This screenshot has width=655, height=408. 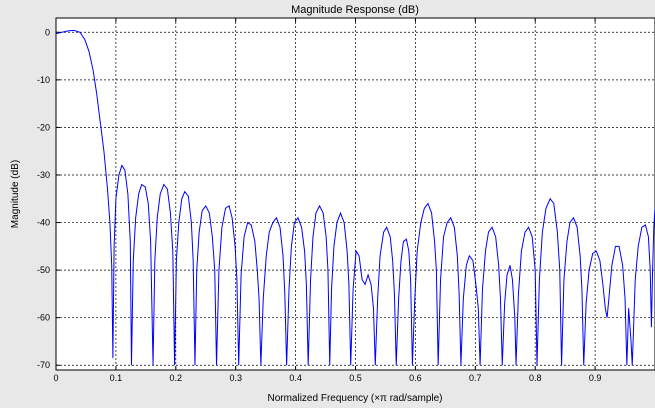 I want to click on x-tick-label: 0.3, so click(x=235, y=378).